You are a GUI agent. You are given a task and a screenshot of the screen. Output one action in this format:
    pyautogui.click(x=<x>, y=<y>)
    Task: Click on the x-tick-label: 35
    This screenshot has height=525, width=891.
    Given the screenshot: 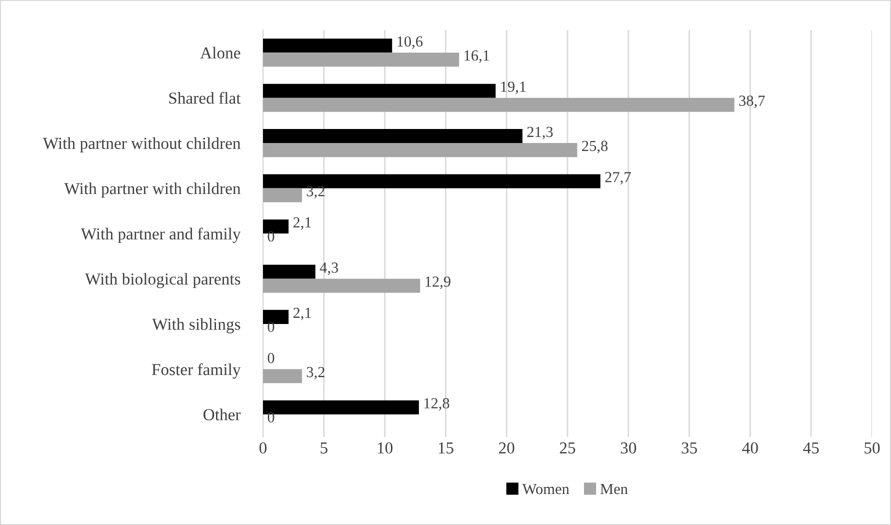 What is the action you would take?
    pyautogui.click(x=689, y=448)
    